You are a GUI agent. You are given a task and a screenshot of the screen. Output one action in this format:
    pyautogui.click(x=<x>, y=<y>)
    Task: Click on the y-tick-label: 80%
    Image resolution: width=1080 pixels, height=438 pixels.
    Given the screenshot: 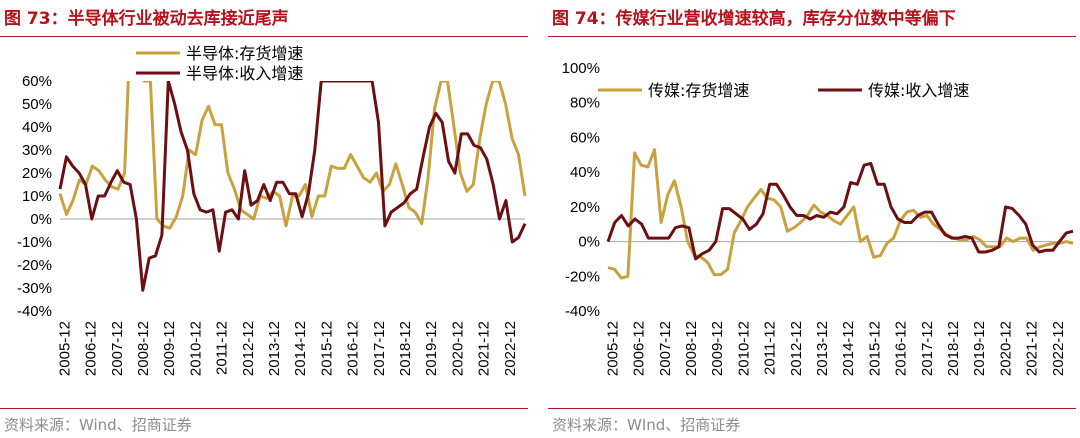 What is the action you would take?
    pyautogui.click(x=585, y=103)
    